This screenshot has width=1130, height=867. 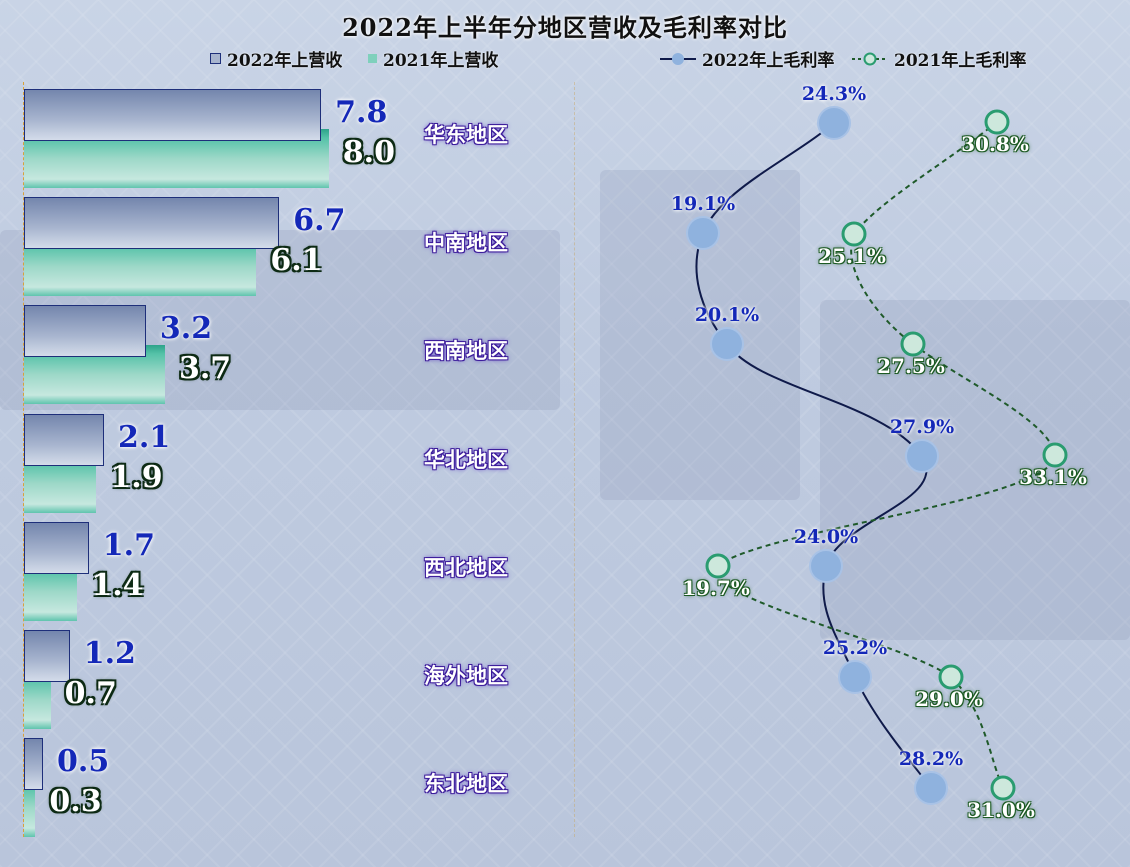 What do you see at coordinates (922, 427) in the screenshot?
I see `gm2022-data-label: 27.9%` at bounding box center [922, 427].